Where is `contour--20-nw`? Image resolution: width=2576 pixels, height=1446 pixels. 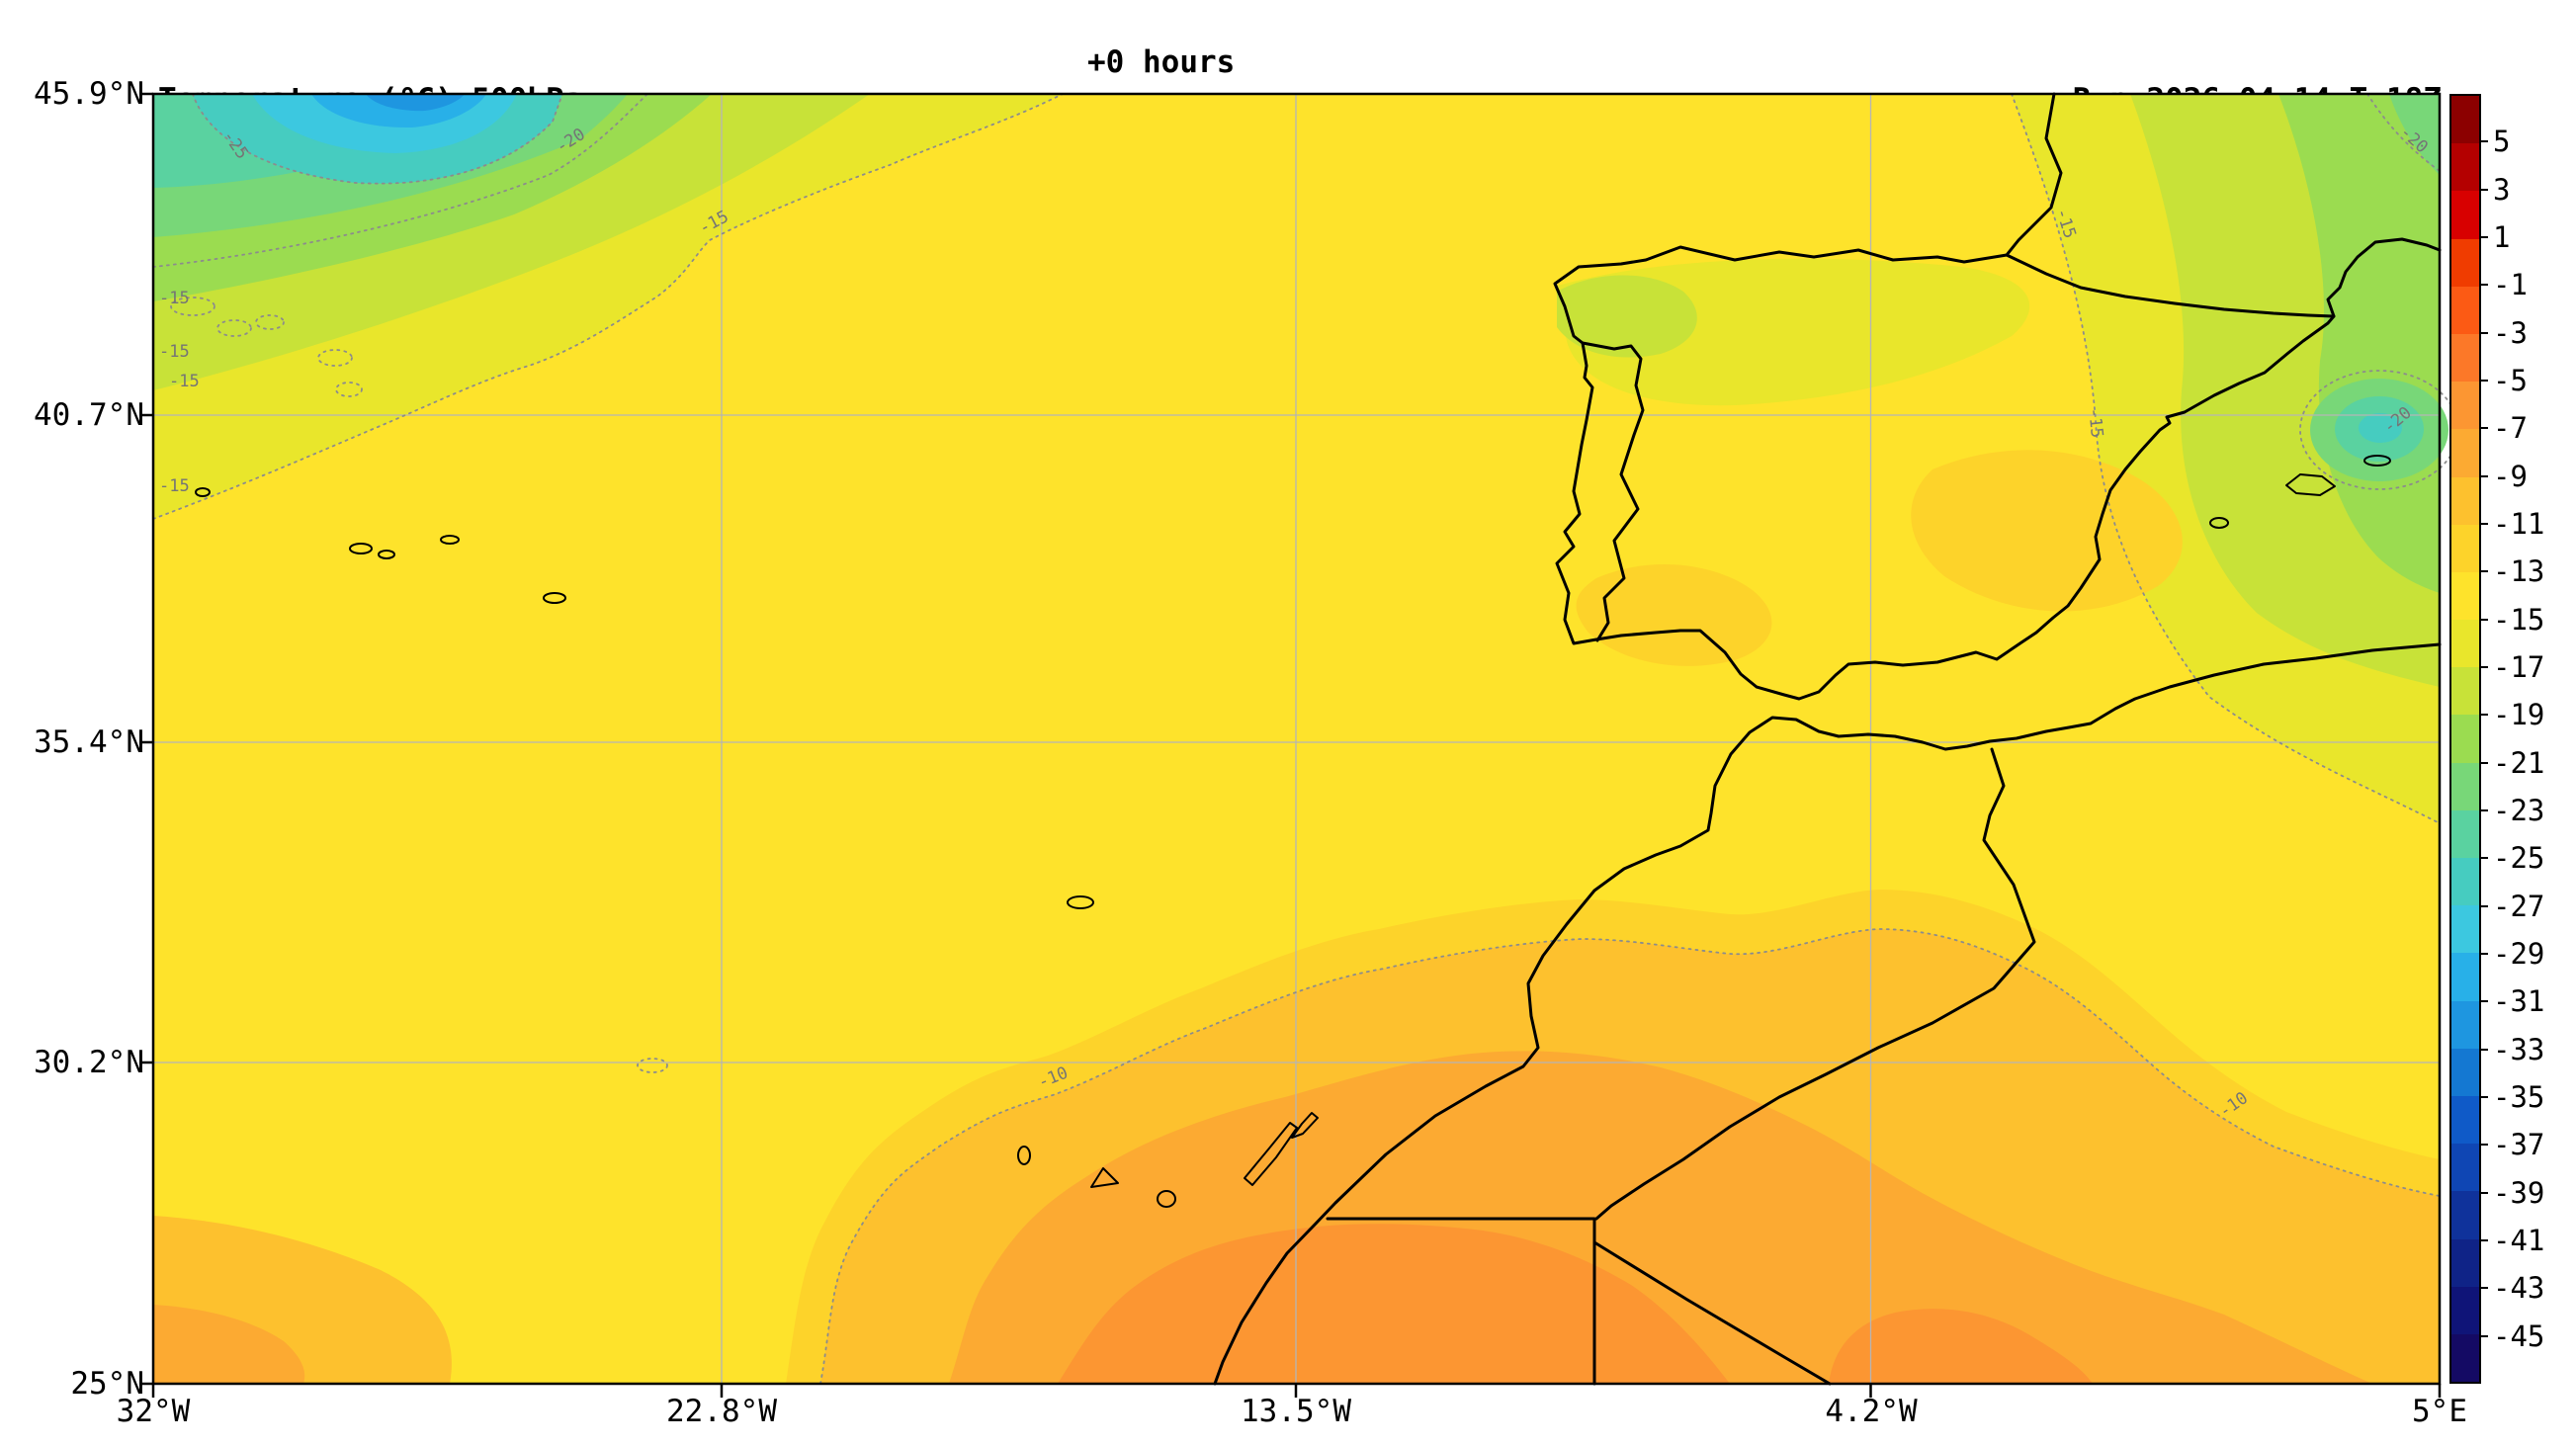
contour--20-nw is located at coordinates (400, 180).